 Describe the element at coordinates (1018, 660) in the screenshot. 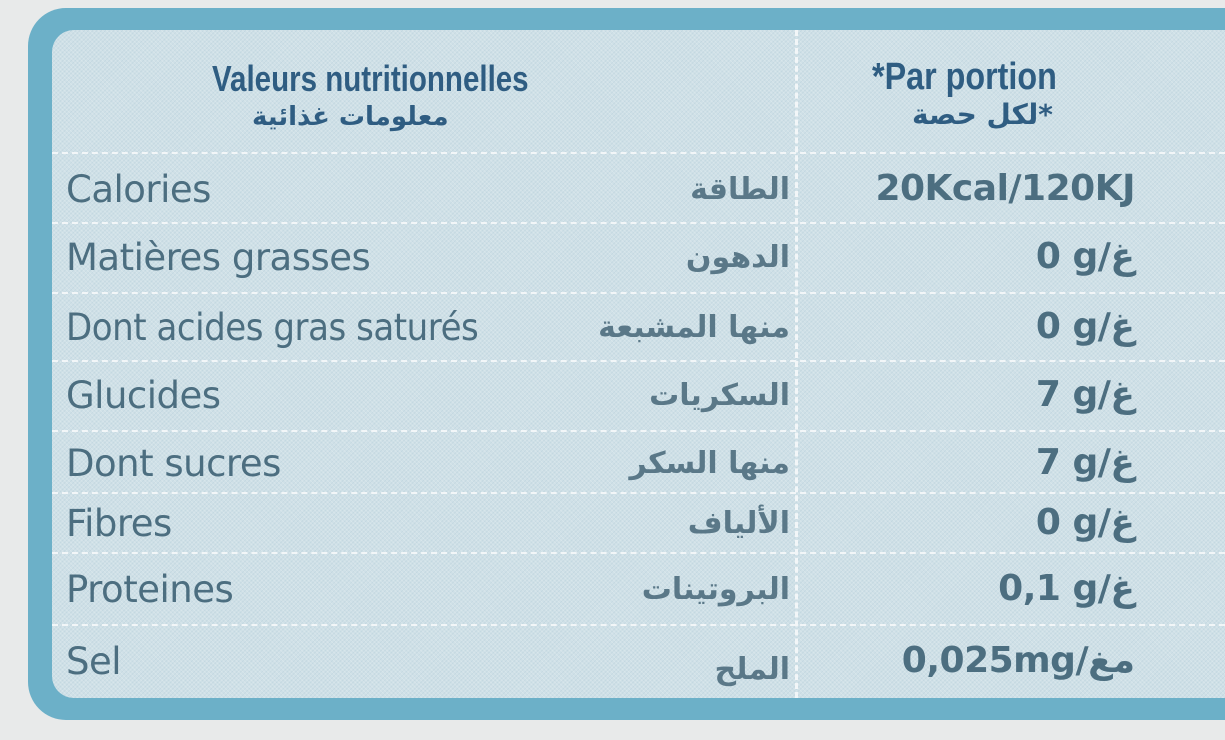

I see `nutrient-value: 0,025mg/مغ` at that location.